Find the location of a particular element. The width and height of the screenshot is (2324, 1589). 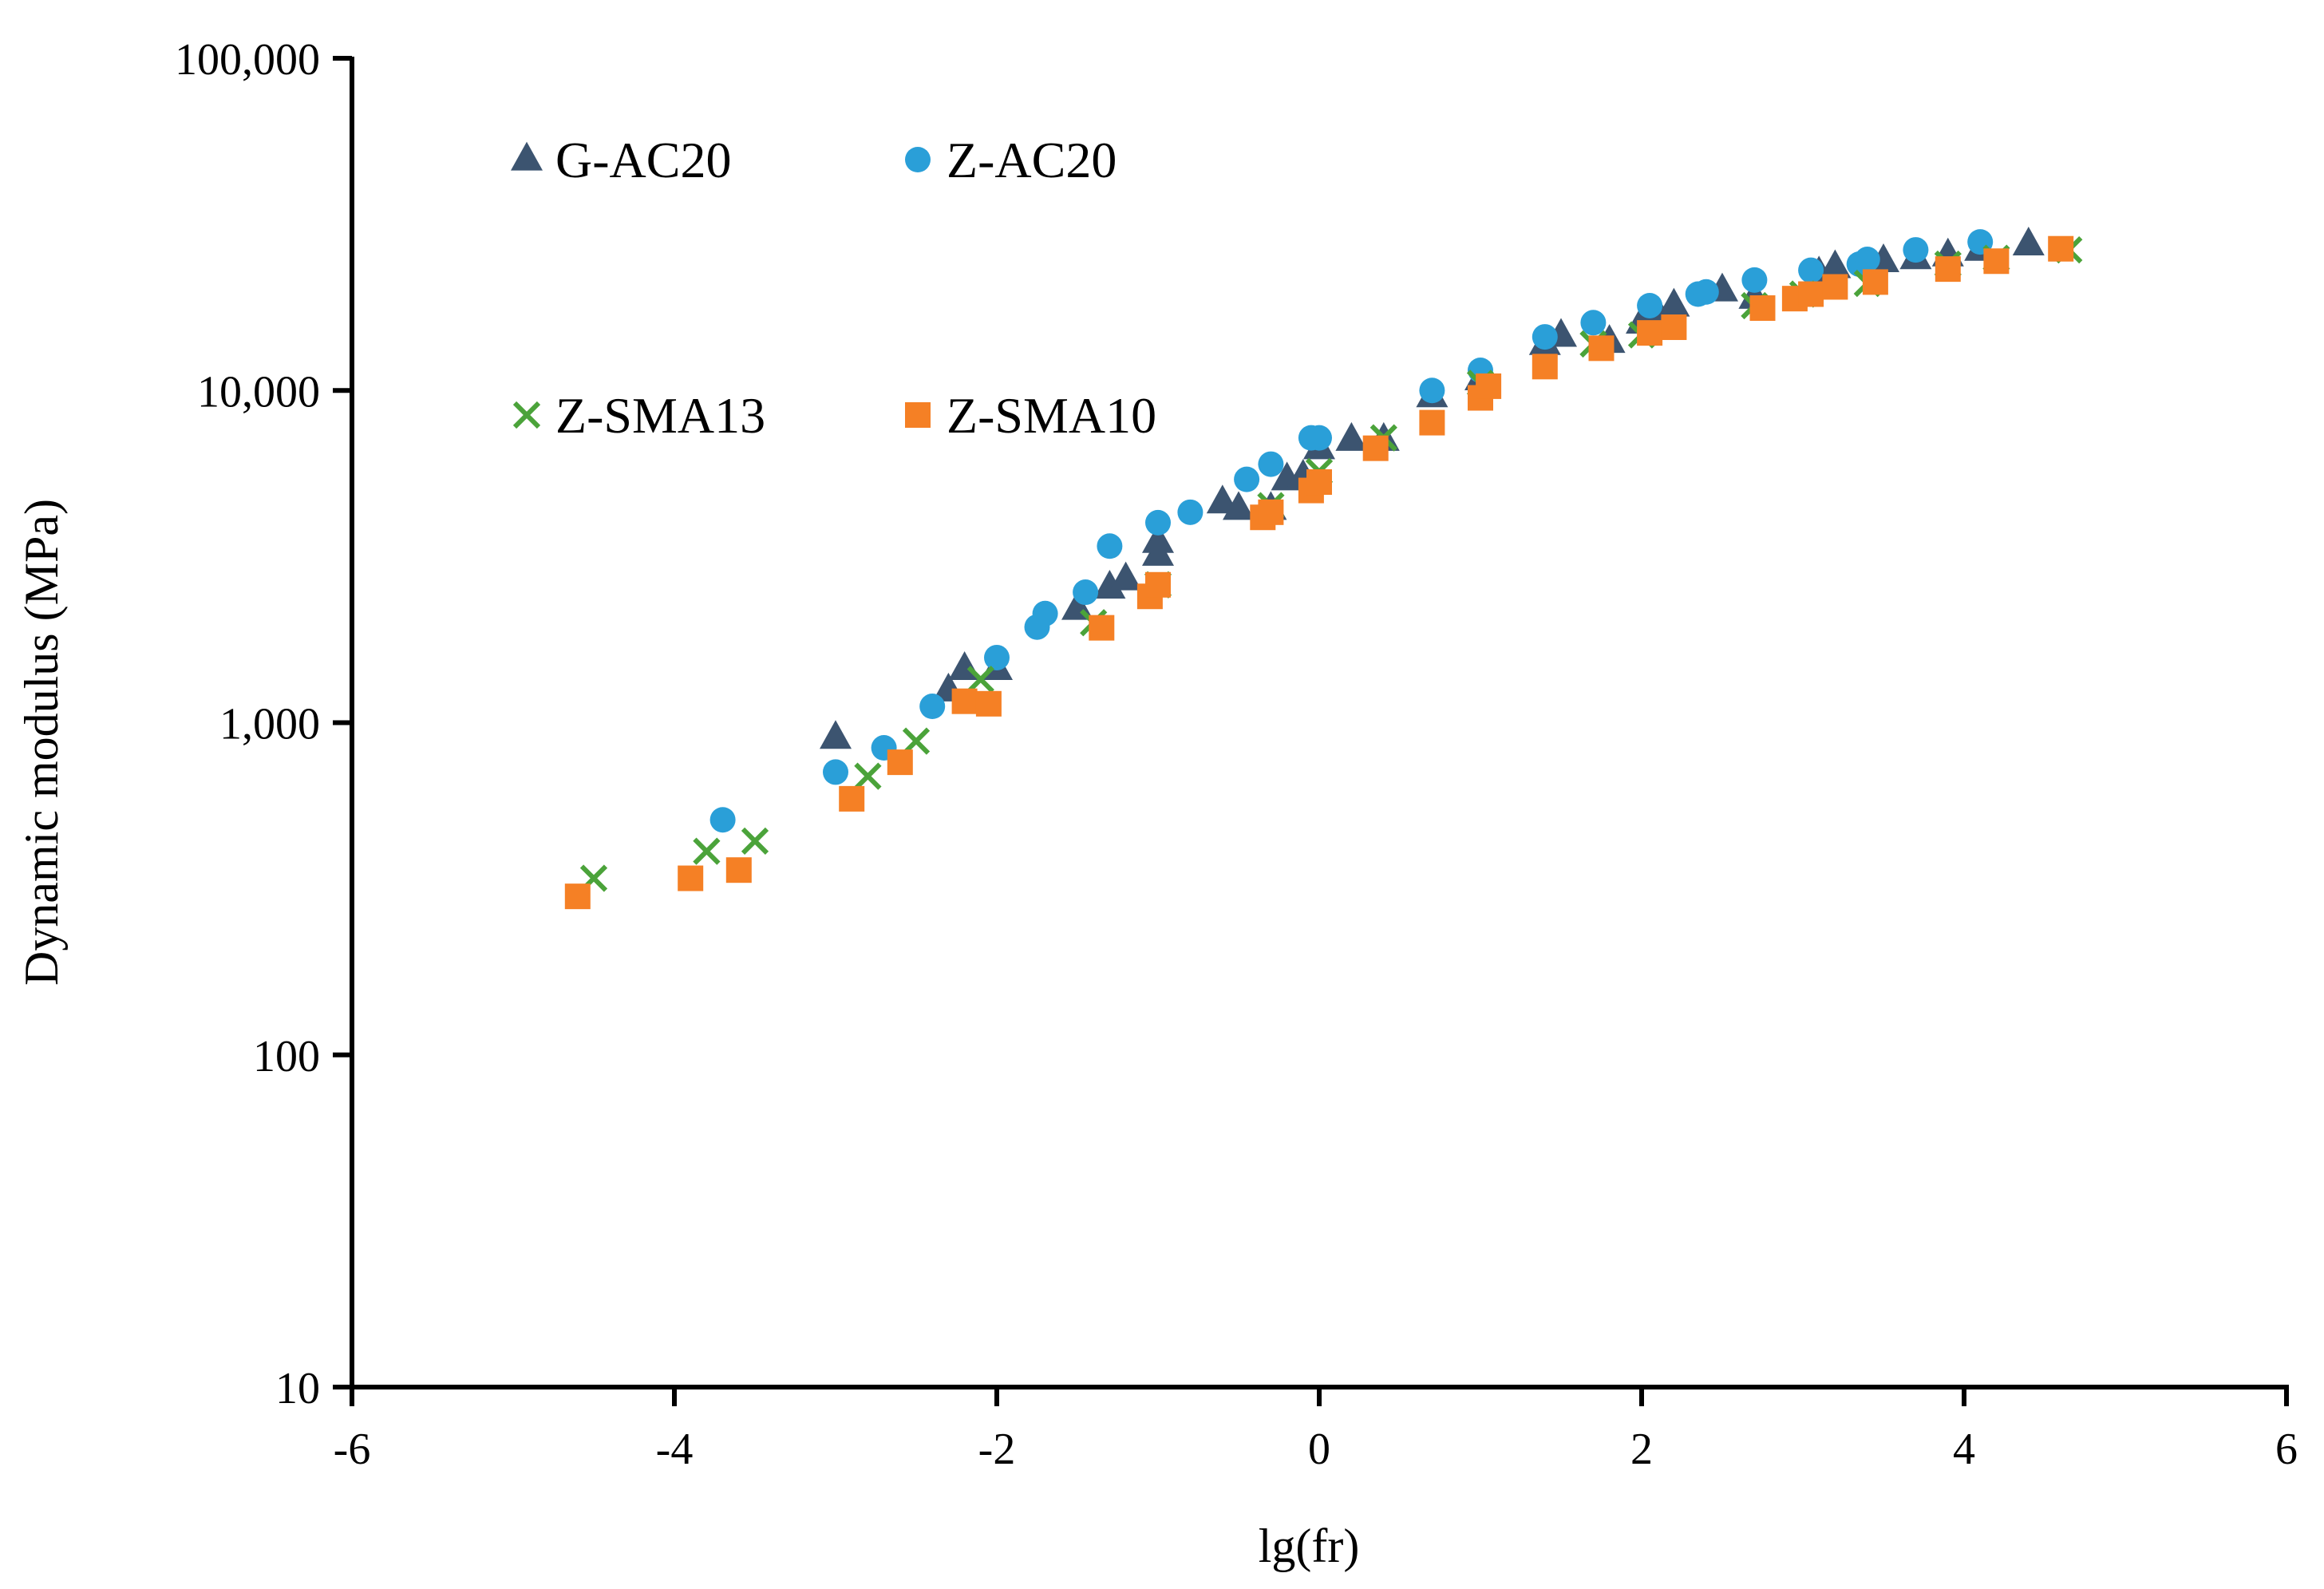

x-tick-label: -2 is located at coordinates (997, 1449).